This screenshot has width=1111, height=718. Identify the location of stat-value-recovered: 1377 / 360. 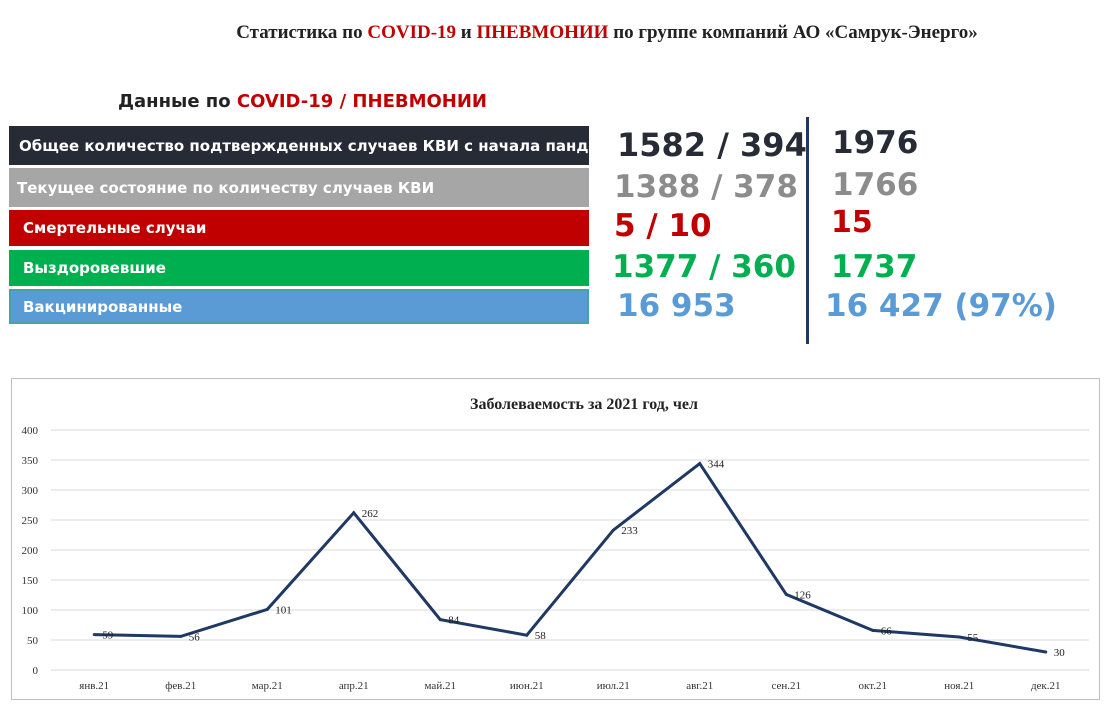
(704, 267).